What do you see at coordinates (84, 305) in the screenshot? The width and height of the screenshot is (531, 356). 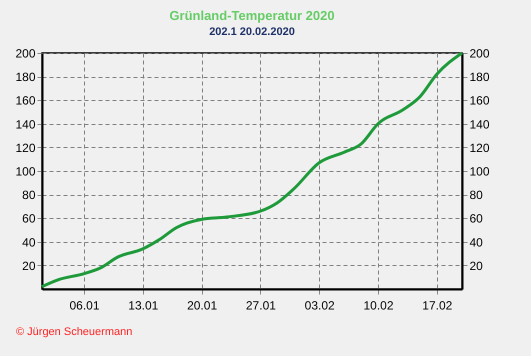 I see `x-tick-label: 06.01` at bounding box center [84, 305].